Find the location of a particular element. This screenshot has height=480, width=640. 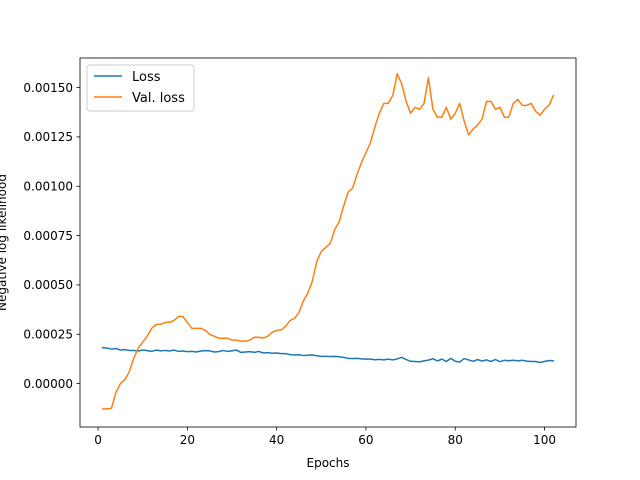

y-tick-label-4: 0.00100 is located at coordinates (48, 187).